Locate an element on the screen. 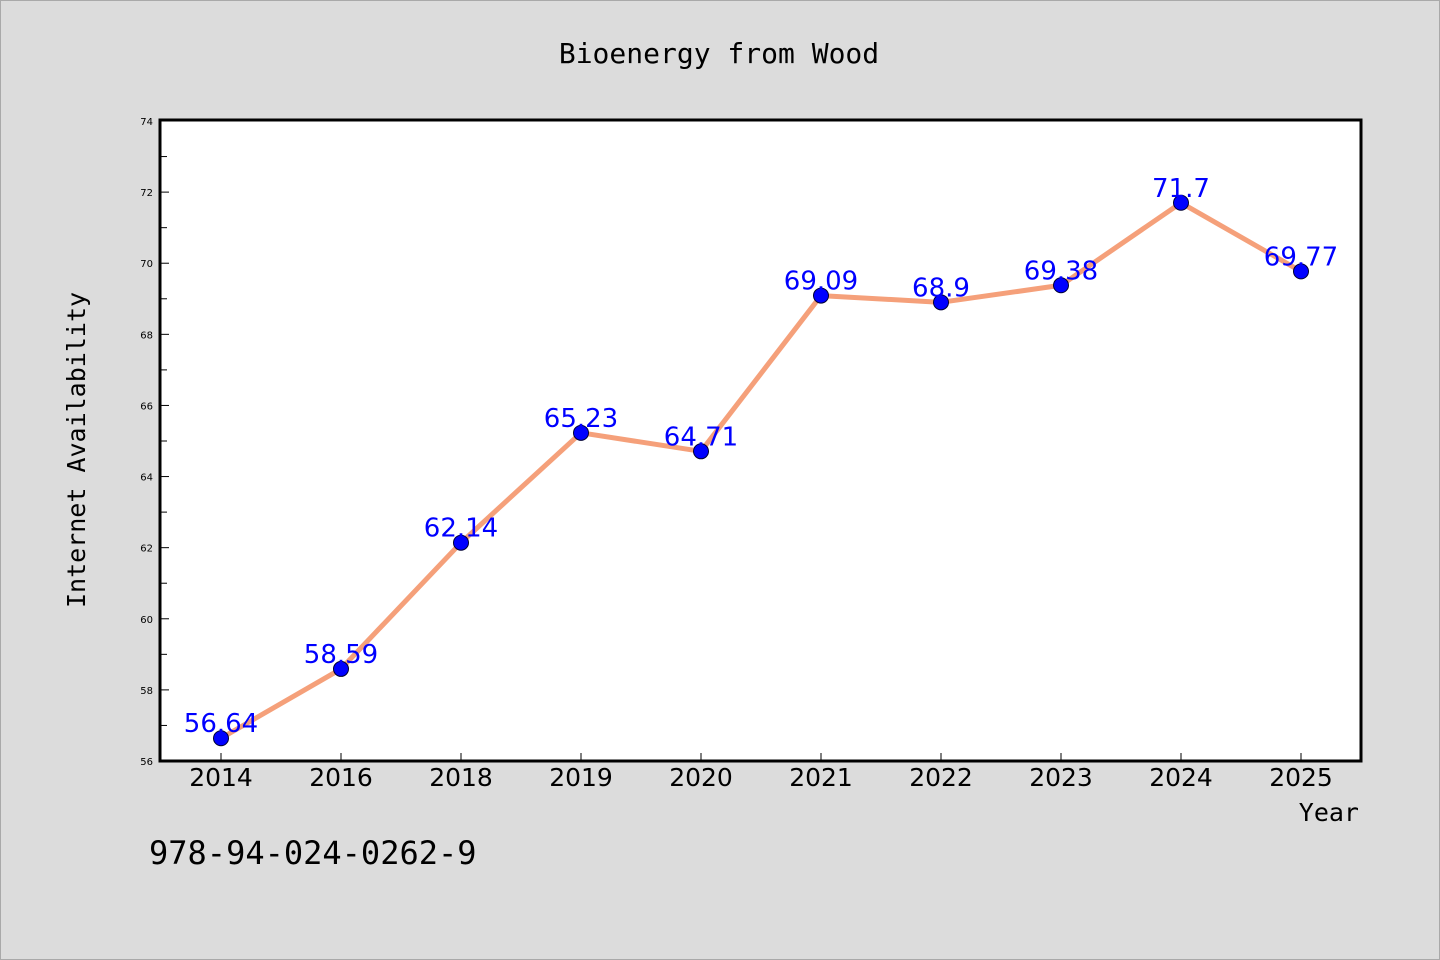  data-label: 69.77 is located at coordinates (1301, 257).